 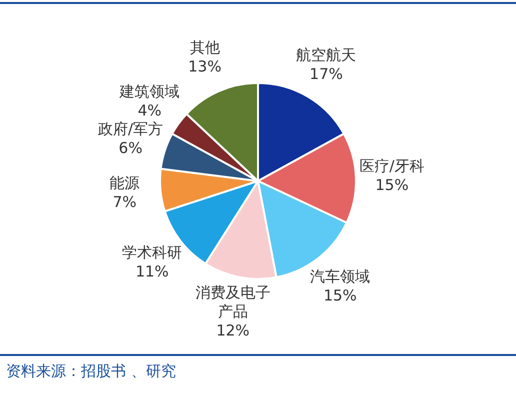 What do you see at coordinates (391, 166) in the screenshot?
I see `slice-label: 医疗/牙科` at bounding box center [391, 166].